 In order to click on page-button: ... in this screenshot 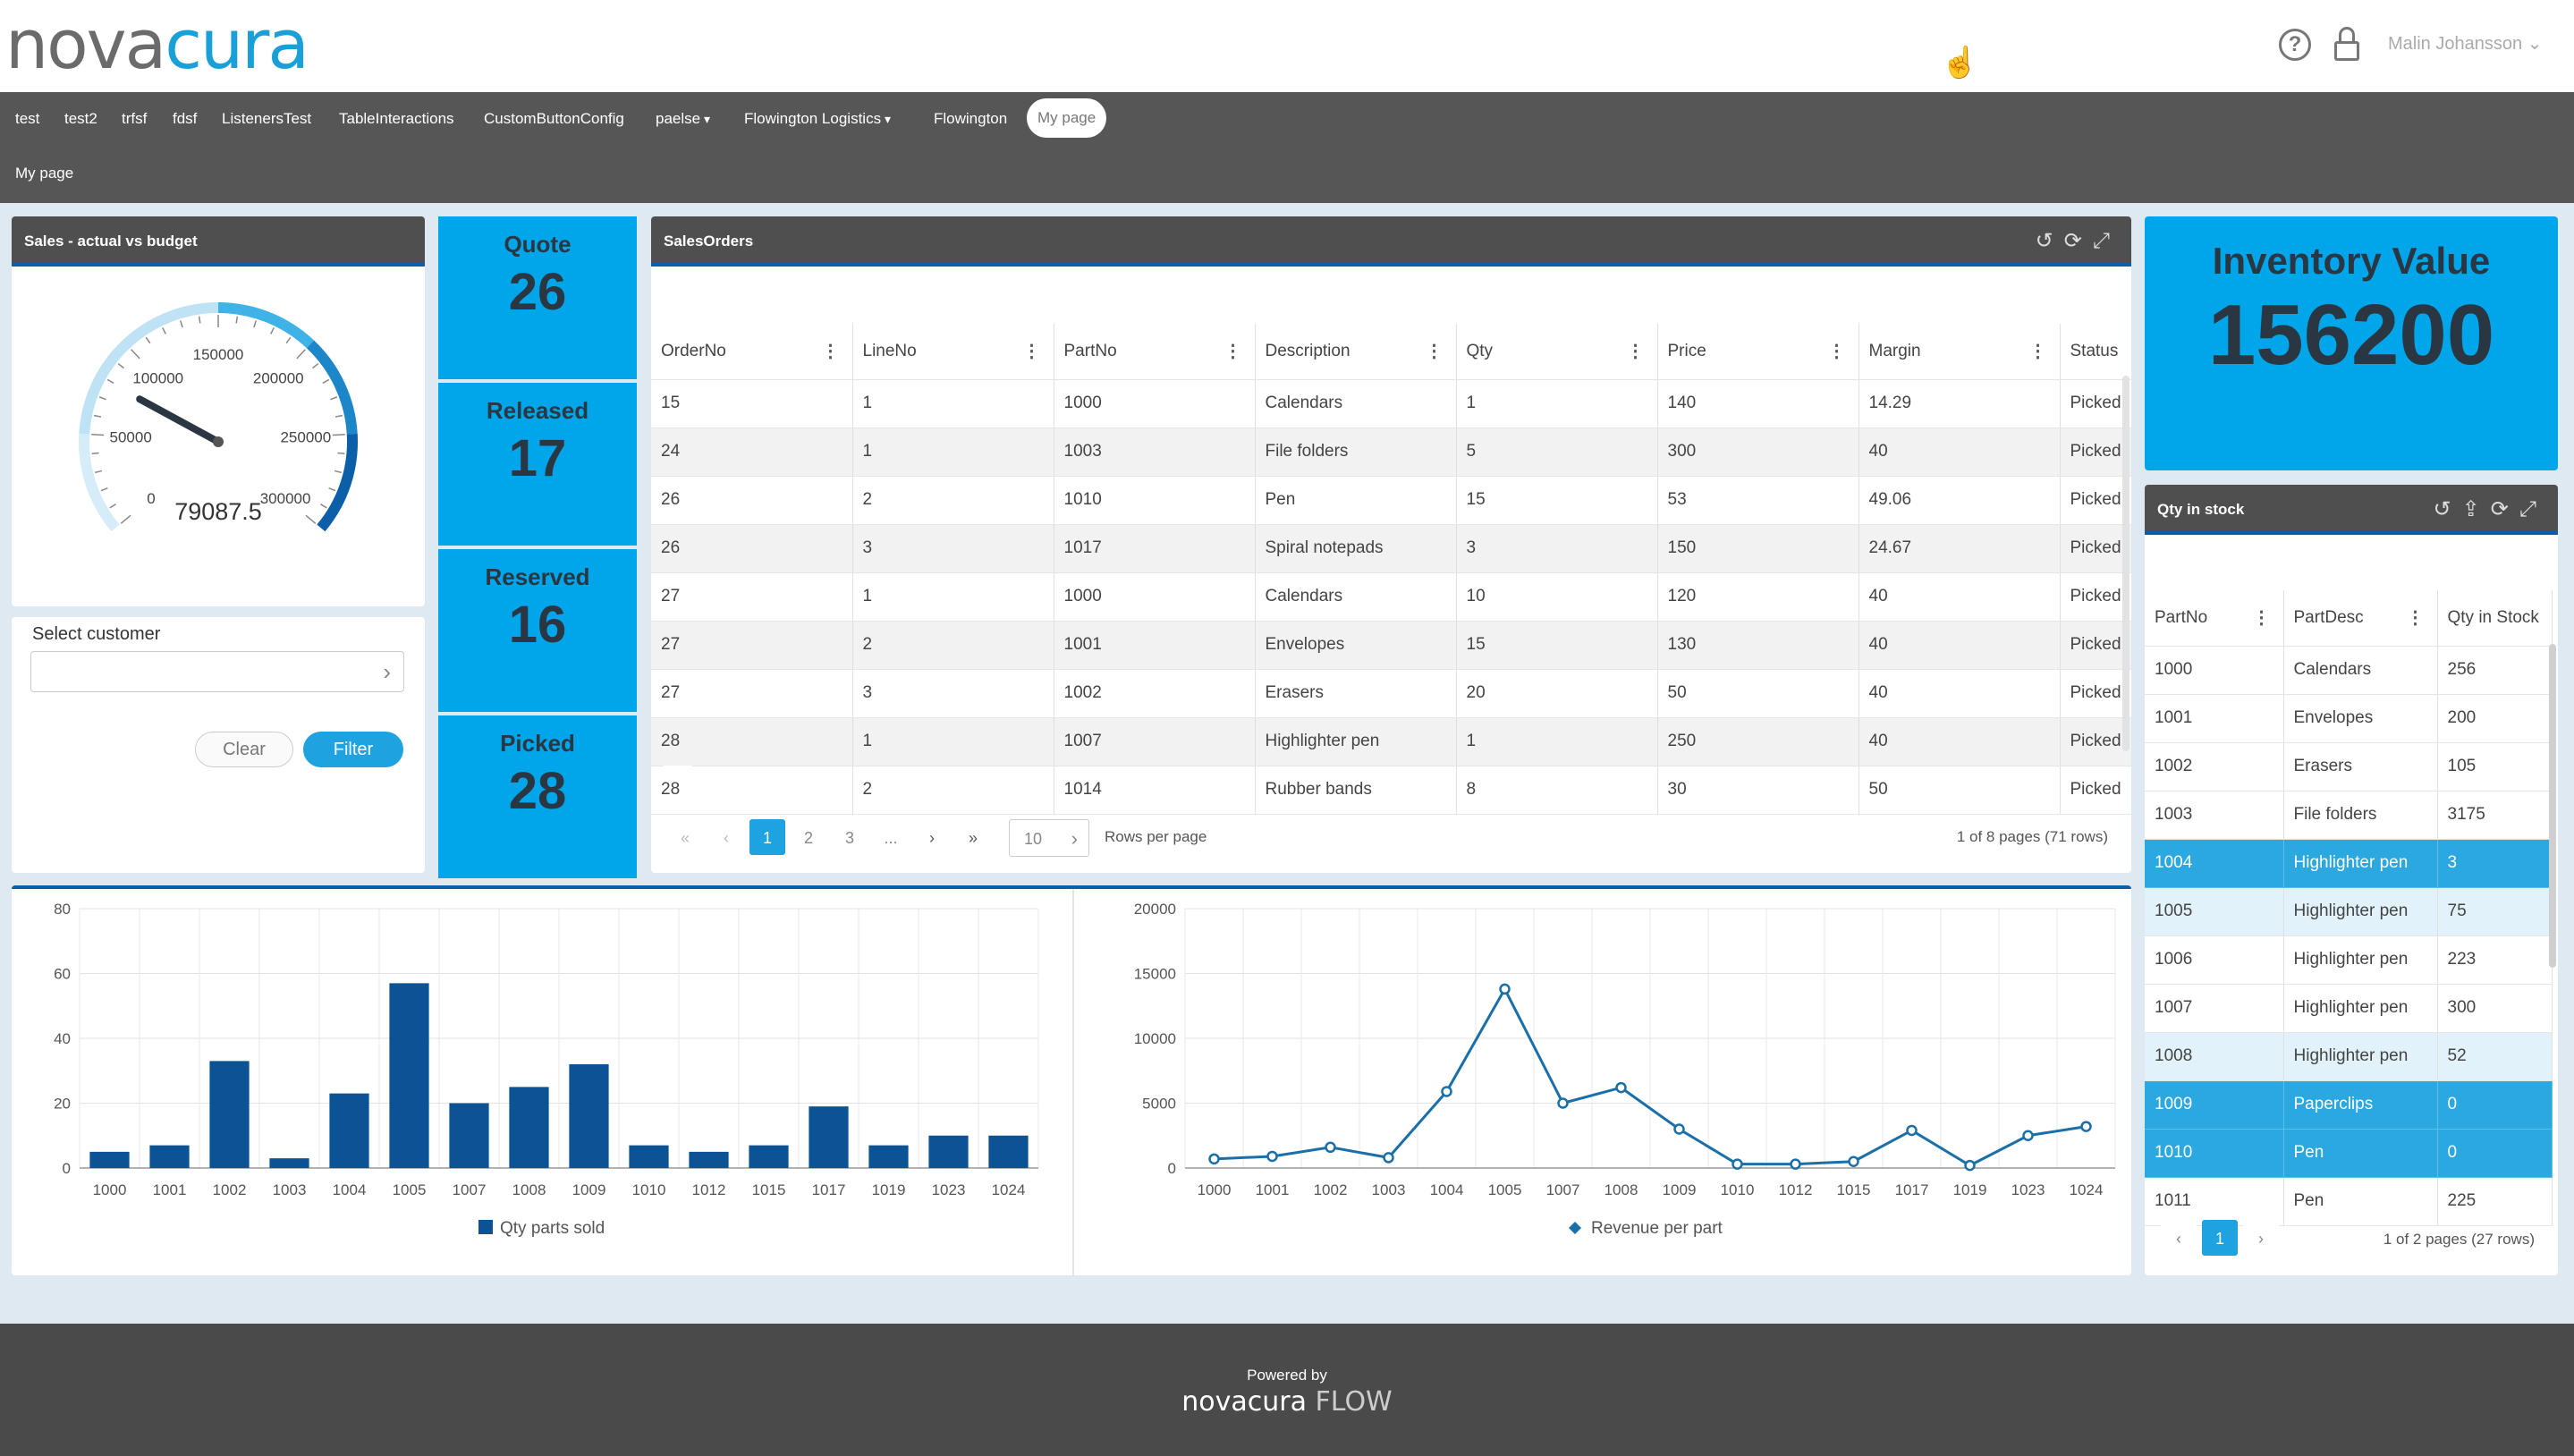, I will do `click(891, 838)`.